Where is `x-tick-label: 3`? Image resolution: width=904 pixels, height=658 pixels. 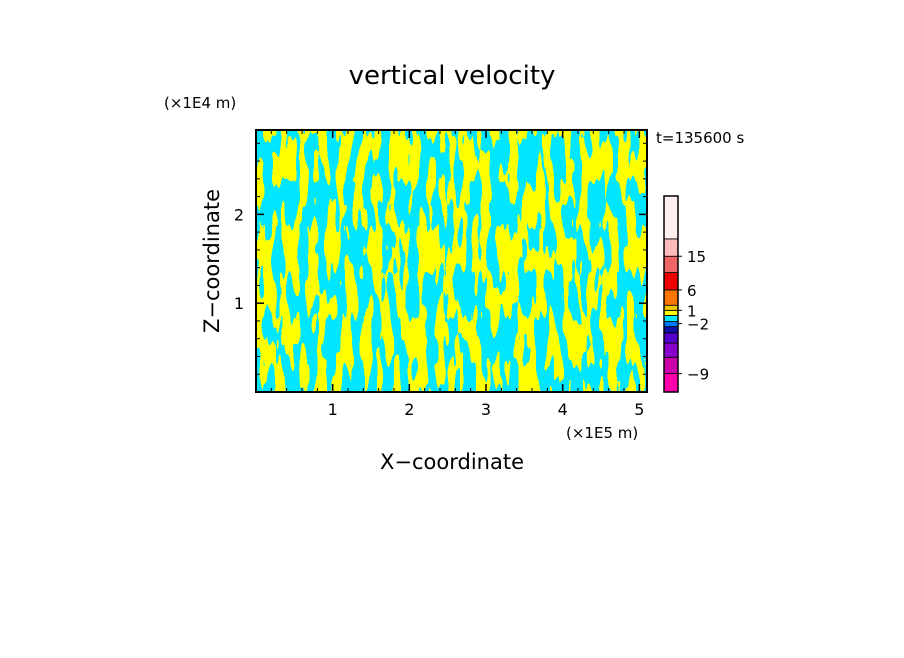 x-tick-label: 3 is located at coordinates (486, 409).